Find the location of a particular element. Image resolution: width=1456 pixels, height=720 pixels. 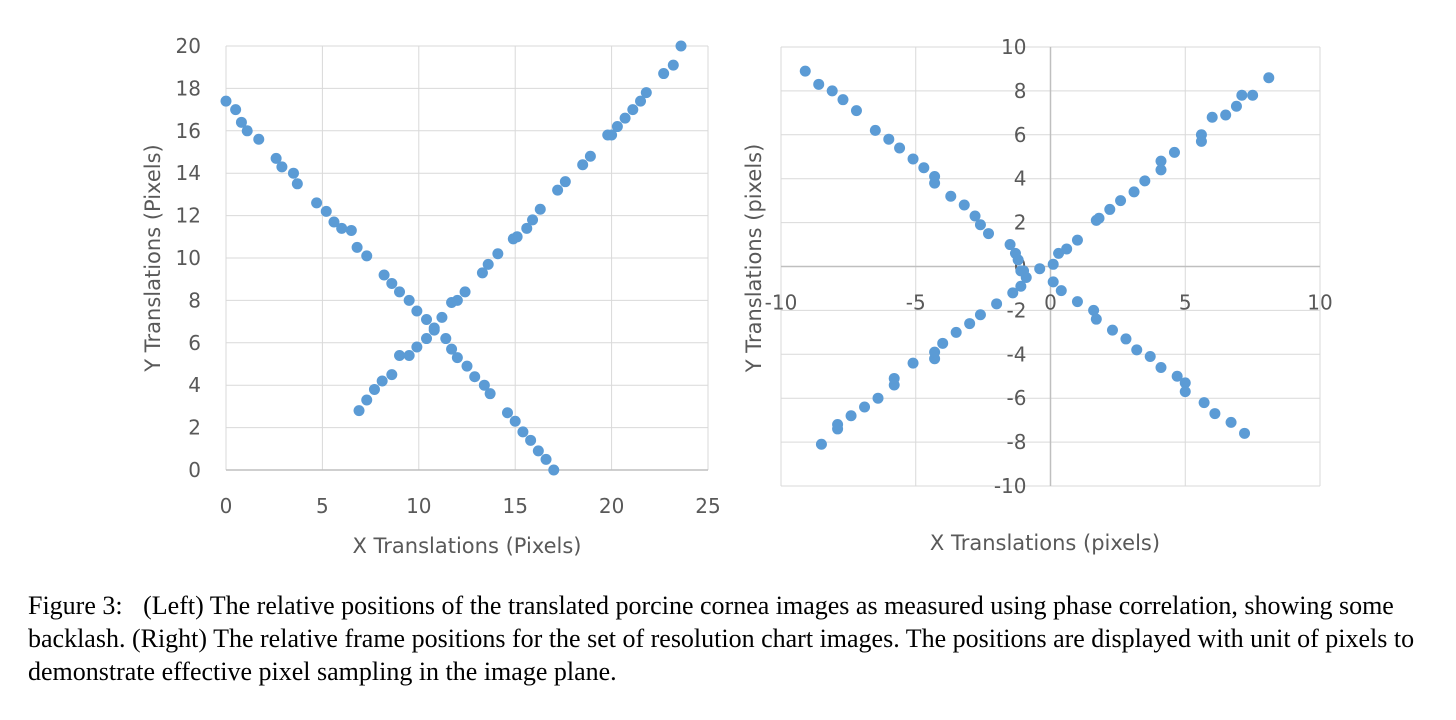

right-x-axis-title: X Translations (pixels) is located at coordinates (1045, 543).